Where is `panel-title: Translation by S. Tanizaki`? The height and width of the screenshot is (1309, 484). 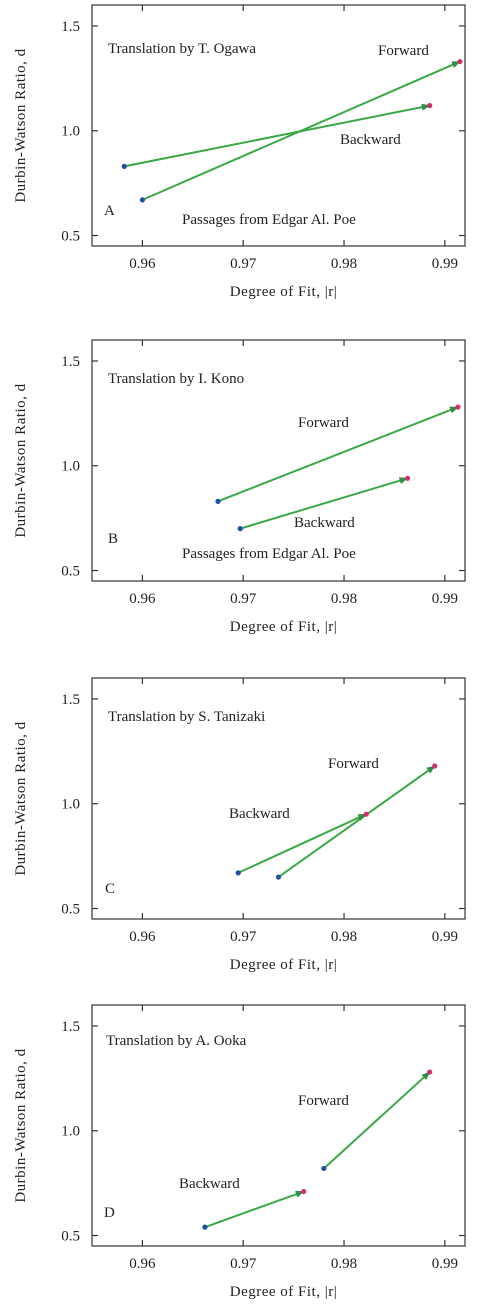 panel-title: Translation by S. Tanizaki is located at coordinates (186, 717).